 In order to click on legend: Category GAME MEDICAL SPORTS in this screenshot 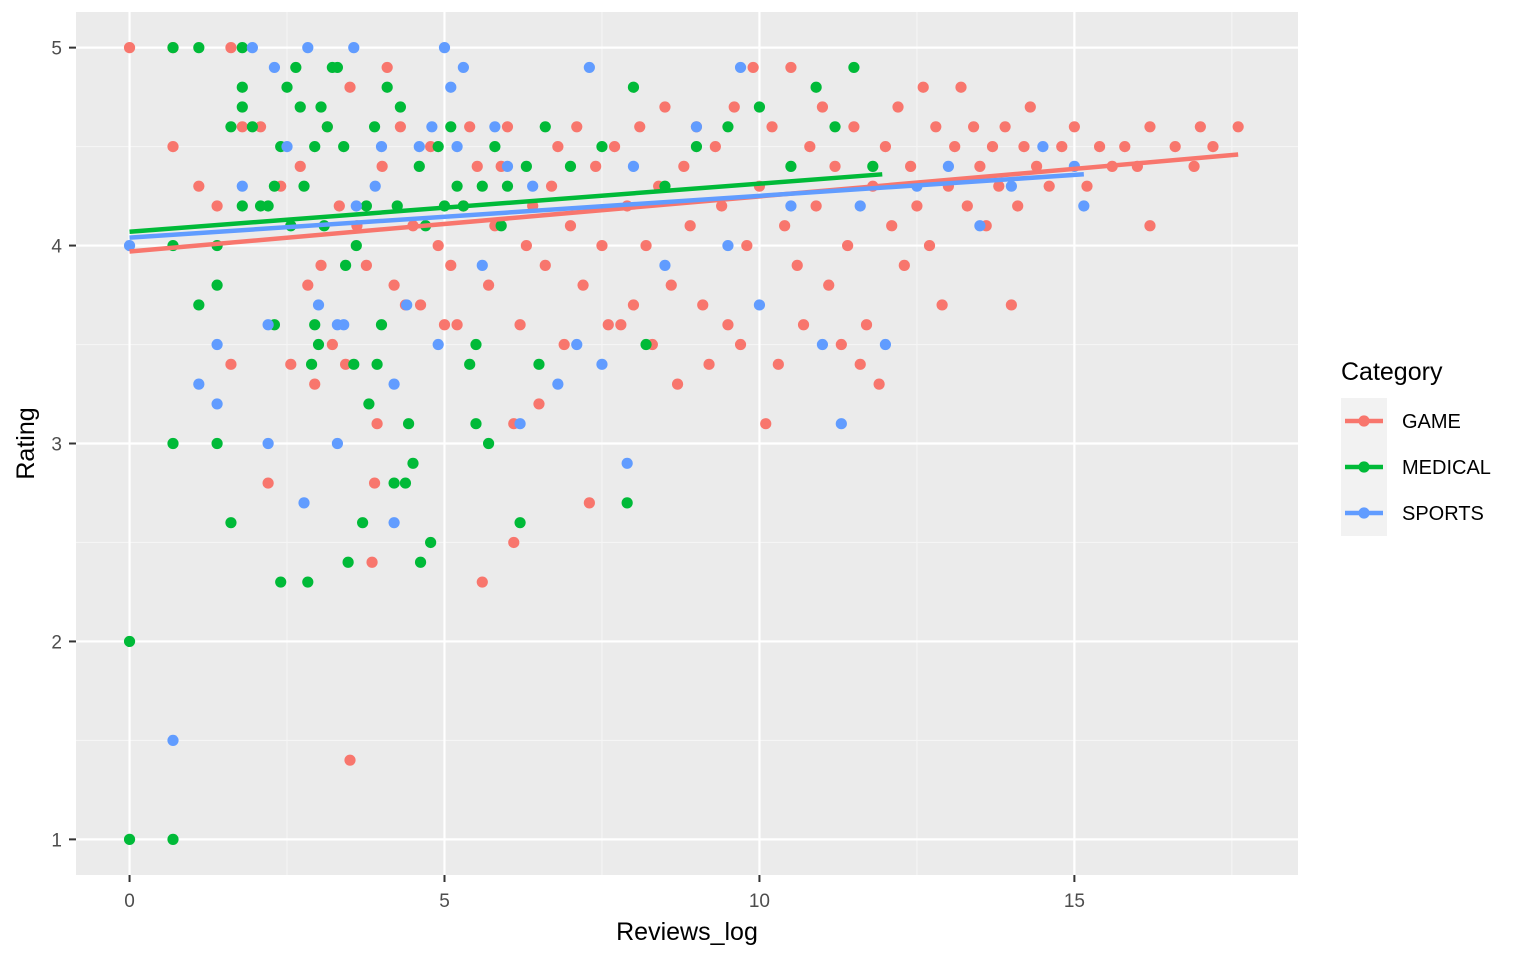, I will do `click(1416, 447)`.